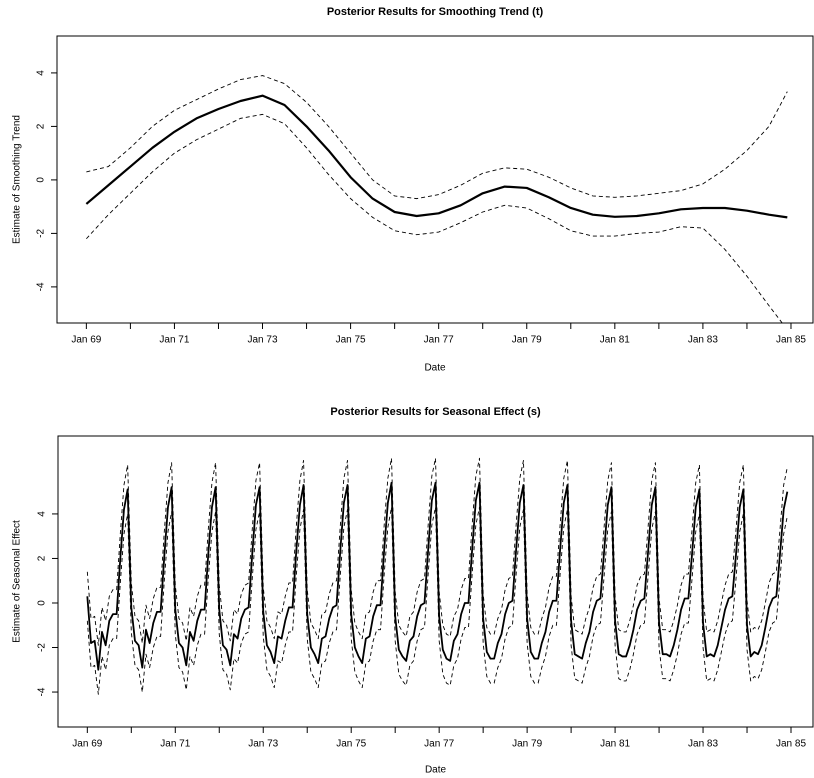 The image size is (814, 778). What do you see at coordinates (17, 179) in the screenshot?
I see `y-axis-label: Estimate of Smoothing Trend` at bounding box center [17, 179].